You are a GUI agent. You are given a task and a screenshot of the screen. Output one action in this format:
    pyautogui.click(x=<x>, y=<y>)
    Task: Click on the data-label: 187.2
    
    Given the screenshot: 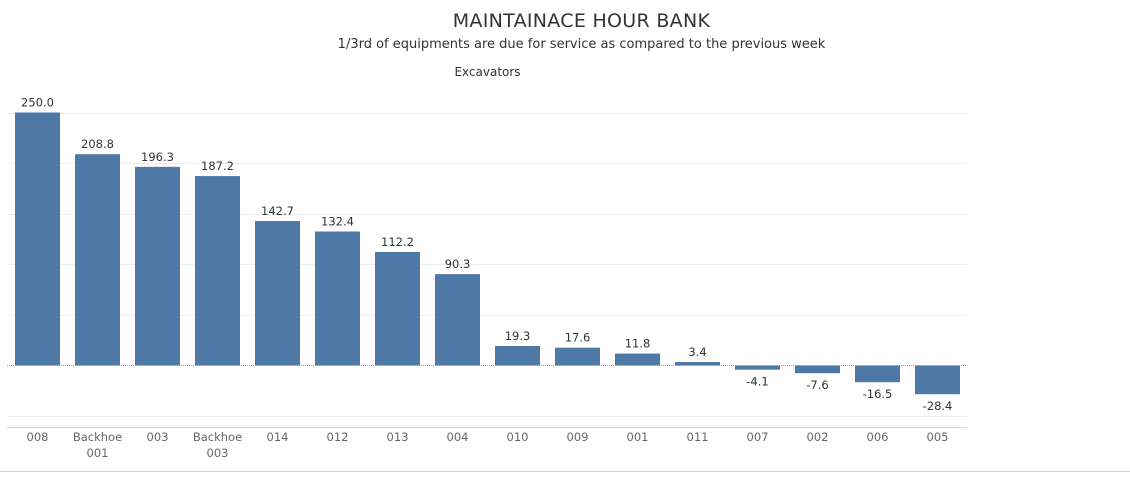 What is the action you would take?
    pyautogui.click(x=217, y=166)
    